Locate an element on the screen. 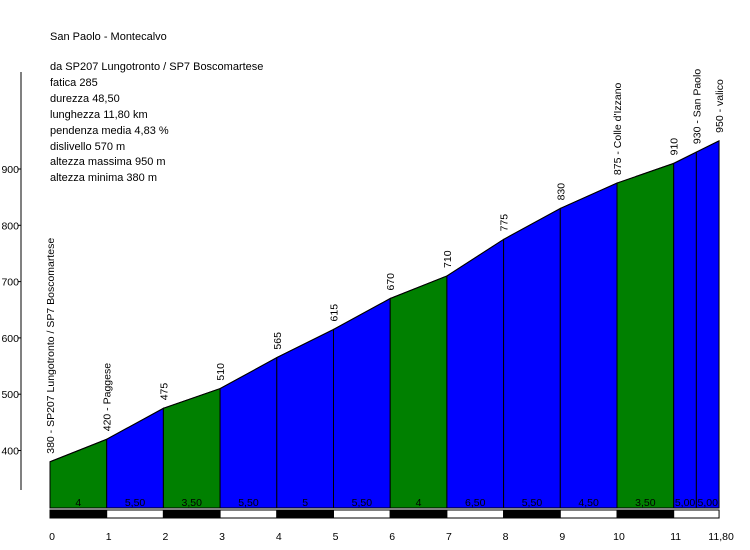 The image size is (750, 550). climb-info-line: da SP207 Lungotronto / SP7 Boscomartese is located at coordinates (157, 67).